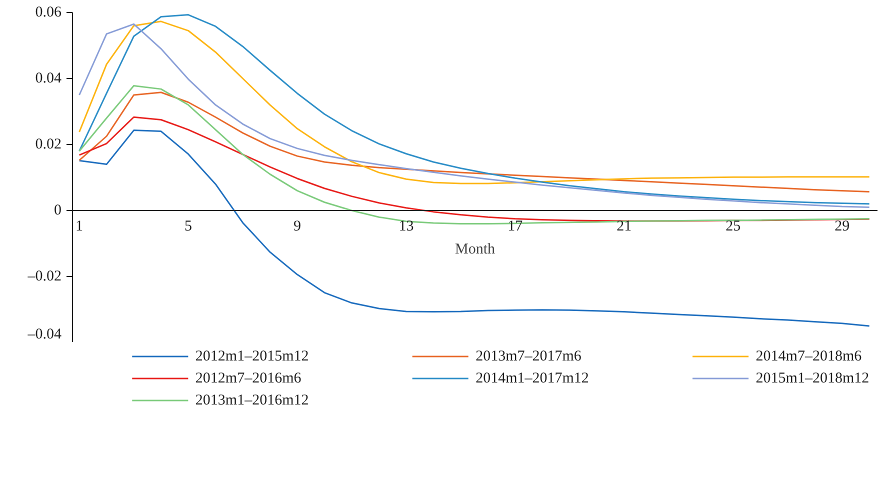 The width and height of the screenshot is (894, 477). I want to click on x-tick-label: 13, so click(406, 226).